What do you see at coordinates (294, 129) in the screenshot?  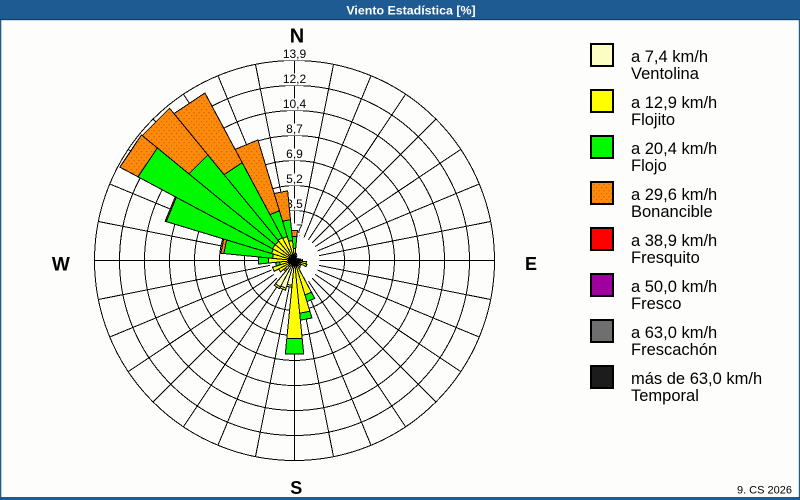 I see `svg-text: 8,7` at bounding box center [294, 129].